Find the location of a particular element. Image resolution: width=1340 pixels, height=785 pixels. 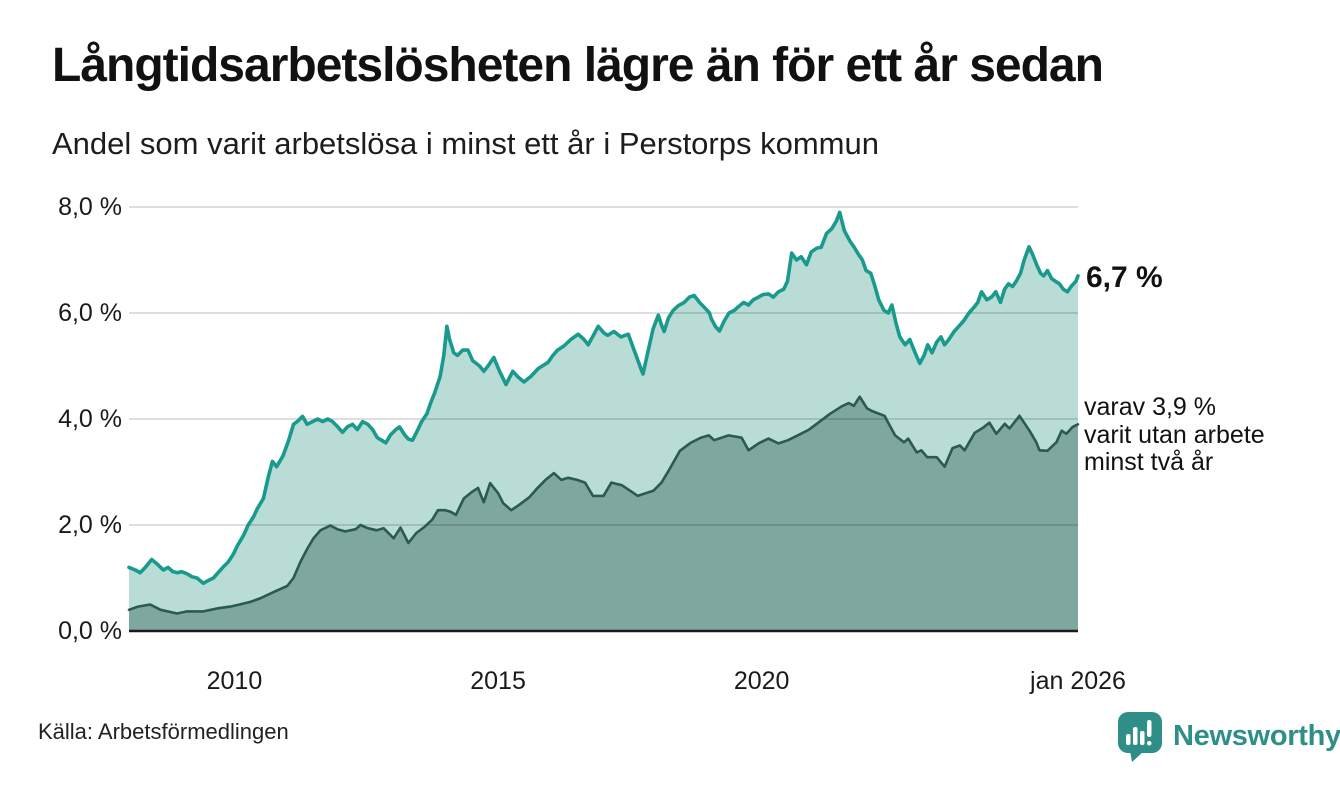

newsworthy-logo: Newsworthy is located at coordinates (1228, 739).